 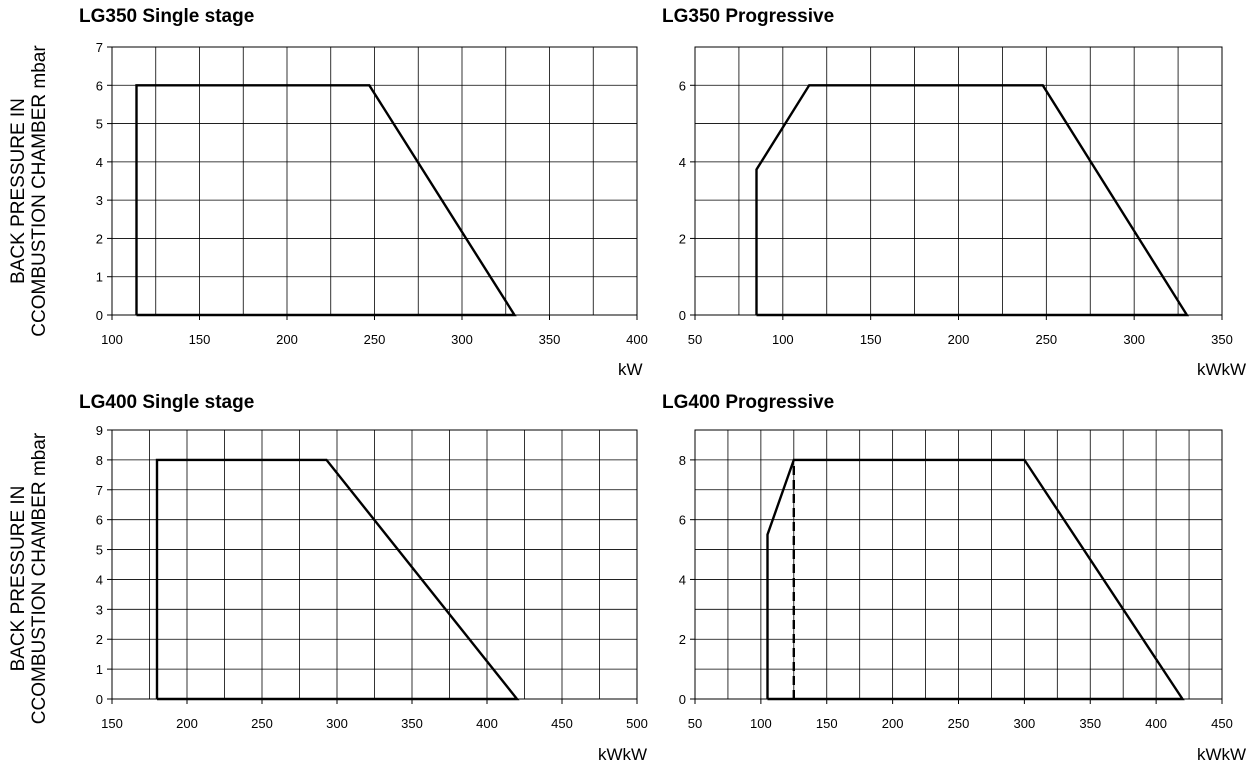 I want to click on chart-title-lg400-single: LG400 Single stage, so click(x=167, y=402).